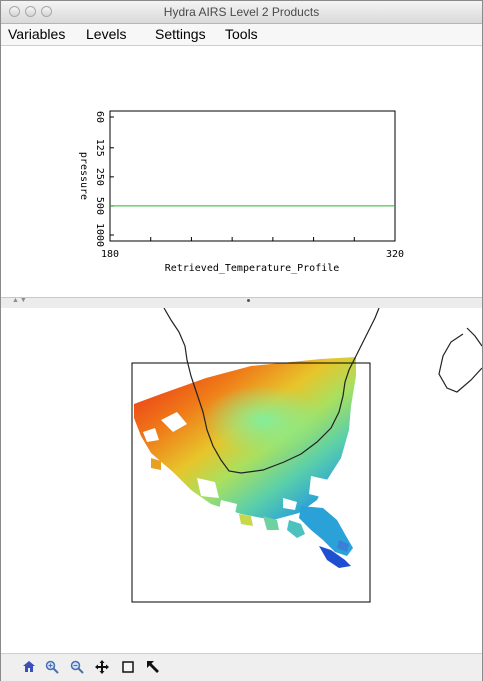  Describe the element at coordinates (128, 667) in the screenshot. I see `zoom-rect-icon` at that location.